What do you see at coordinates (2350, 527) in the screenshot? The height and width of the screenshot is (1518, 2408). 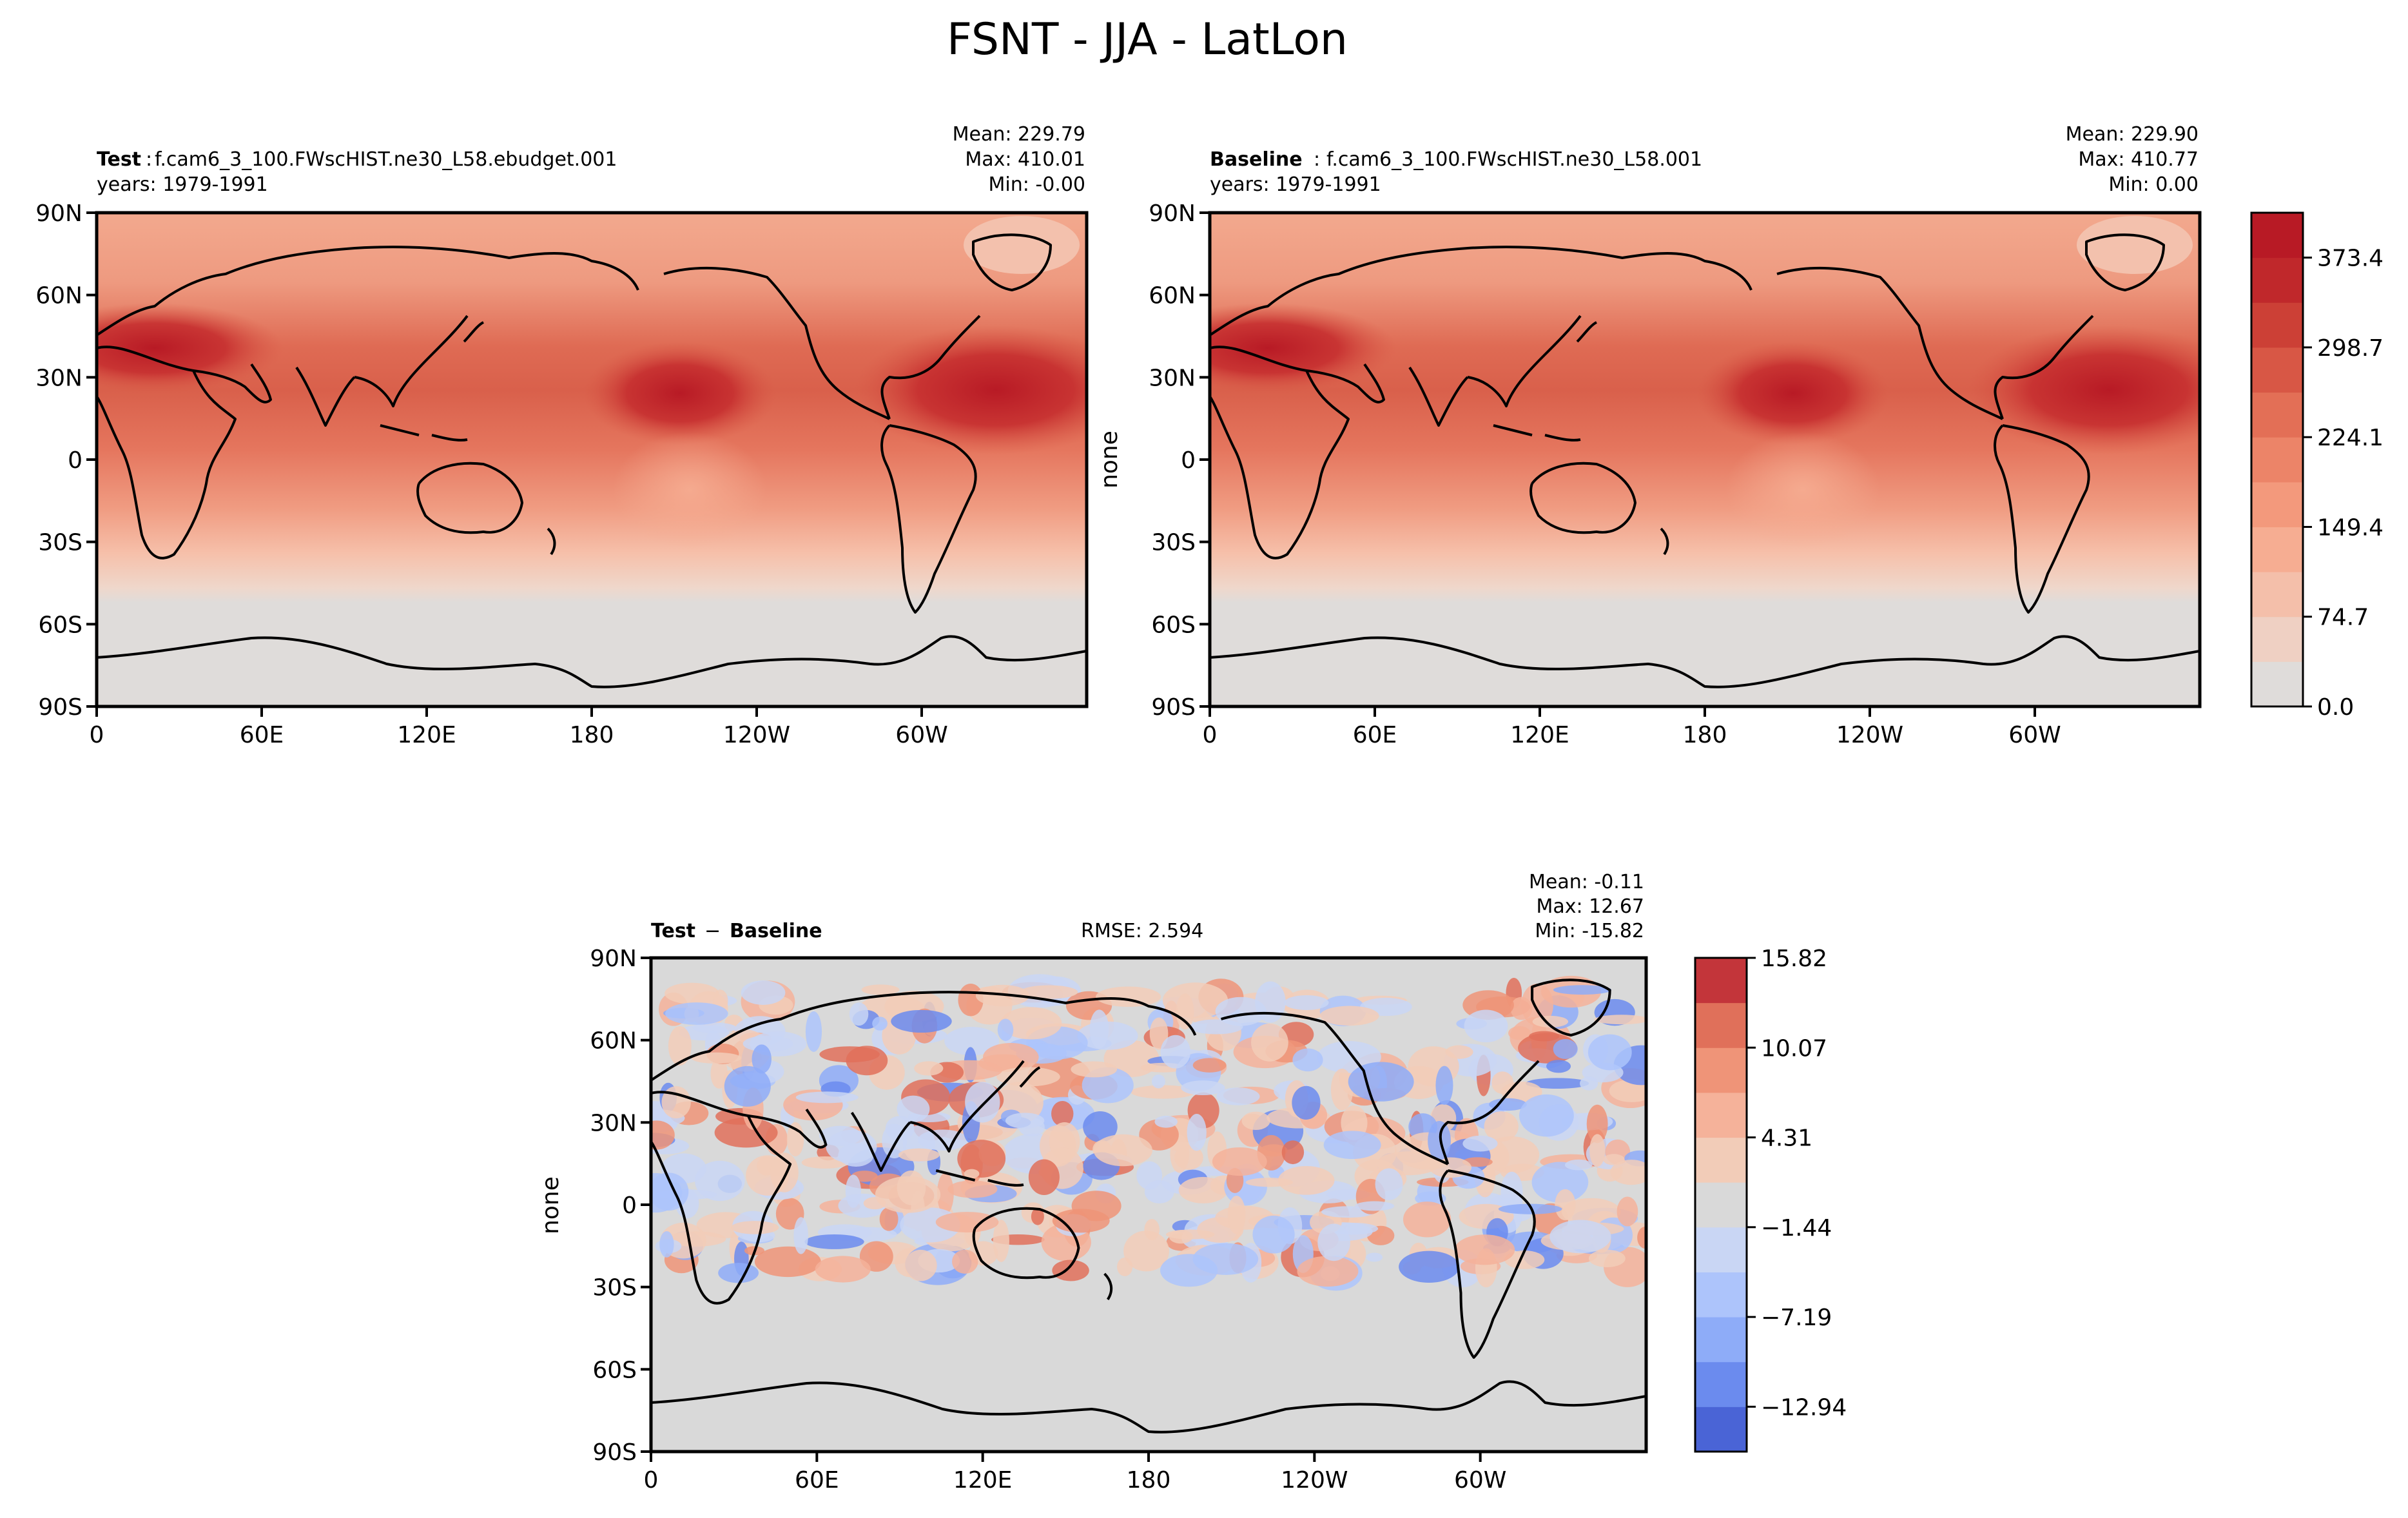 I see `colorbar-tick-label: 149.4` at bounding box center [2350, 527].